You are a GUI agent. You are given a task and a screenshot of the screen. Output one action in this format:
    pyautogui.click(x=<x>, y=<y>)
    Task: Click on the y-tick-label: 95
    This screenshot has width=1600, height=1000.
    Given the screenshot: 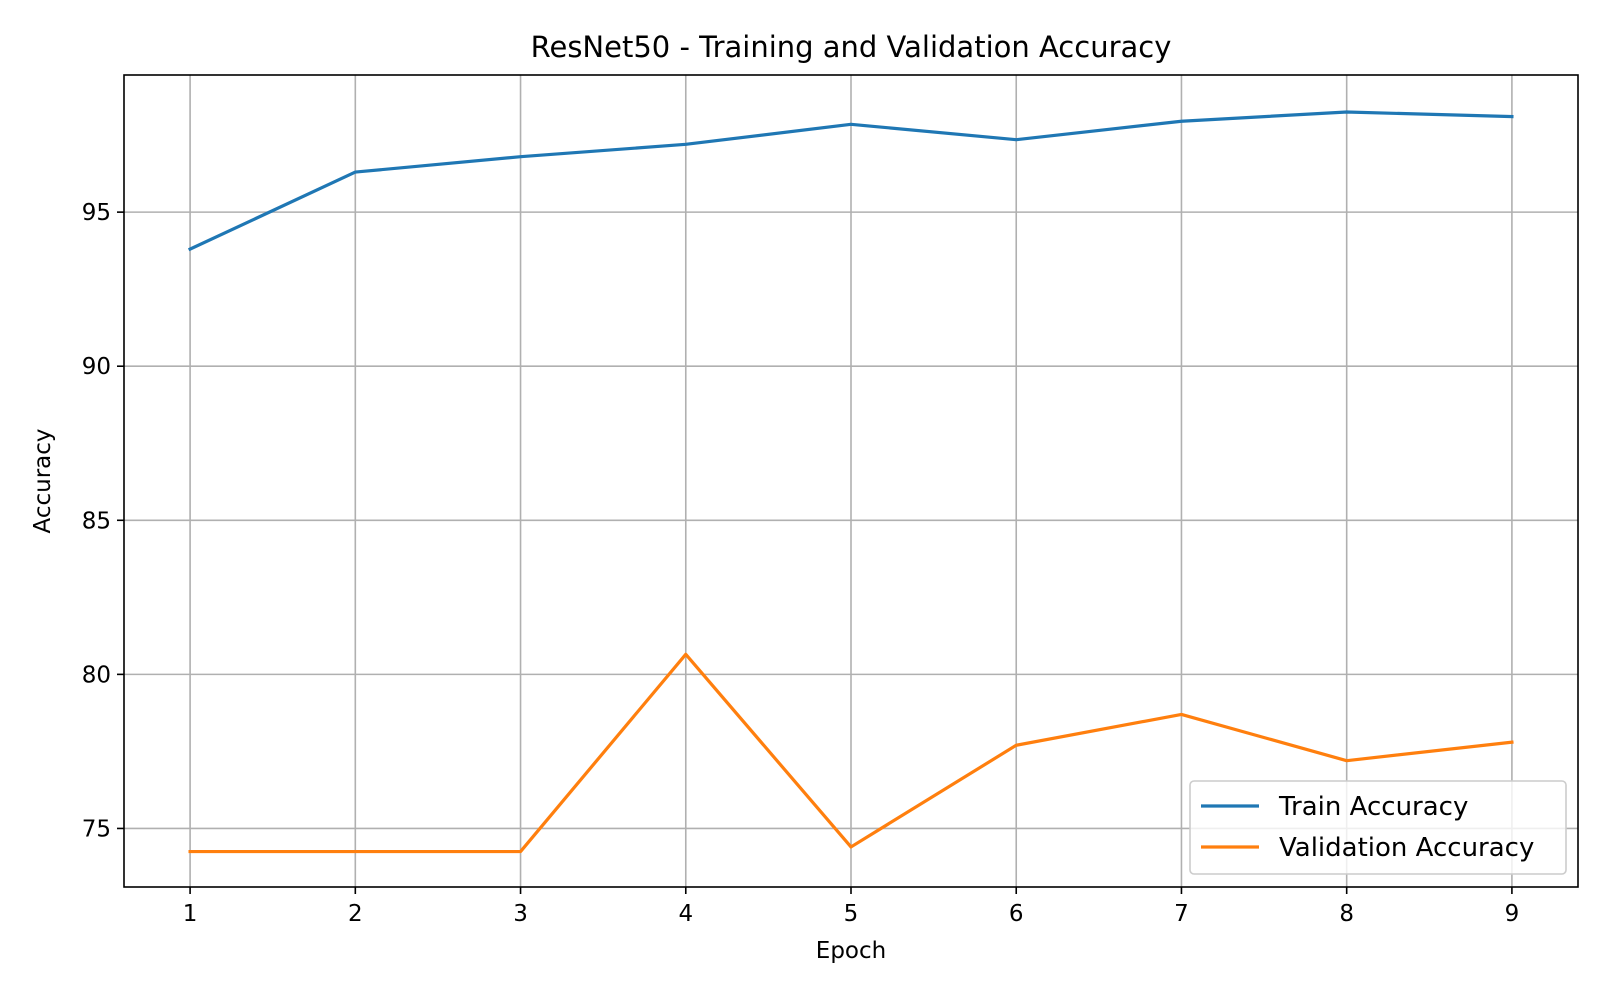 What is the action you would take?
    pyautogui.click(x=96, y=213)
    